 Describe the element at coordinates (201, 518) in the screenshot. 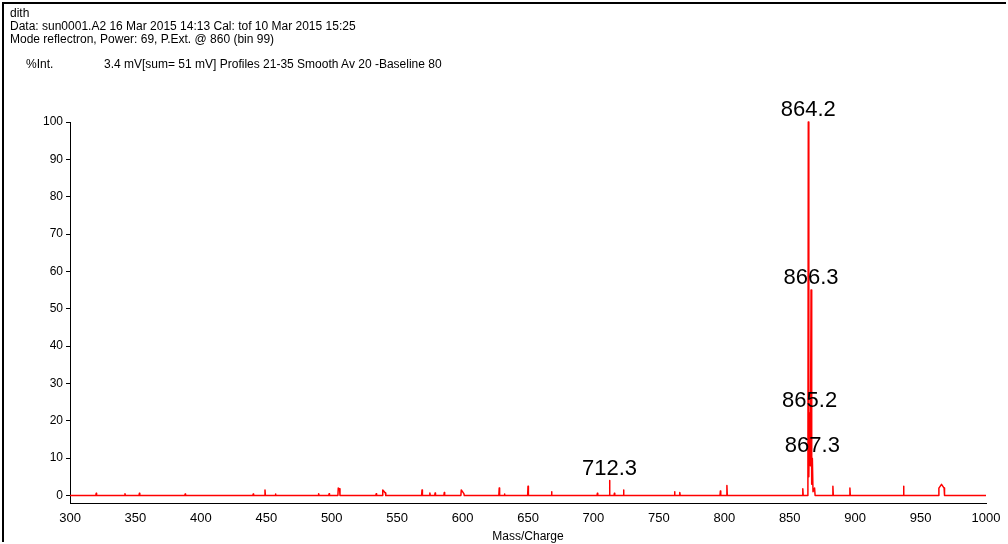

I see `x-tick-label: 400` at that location.